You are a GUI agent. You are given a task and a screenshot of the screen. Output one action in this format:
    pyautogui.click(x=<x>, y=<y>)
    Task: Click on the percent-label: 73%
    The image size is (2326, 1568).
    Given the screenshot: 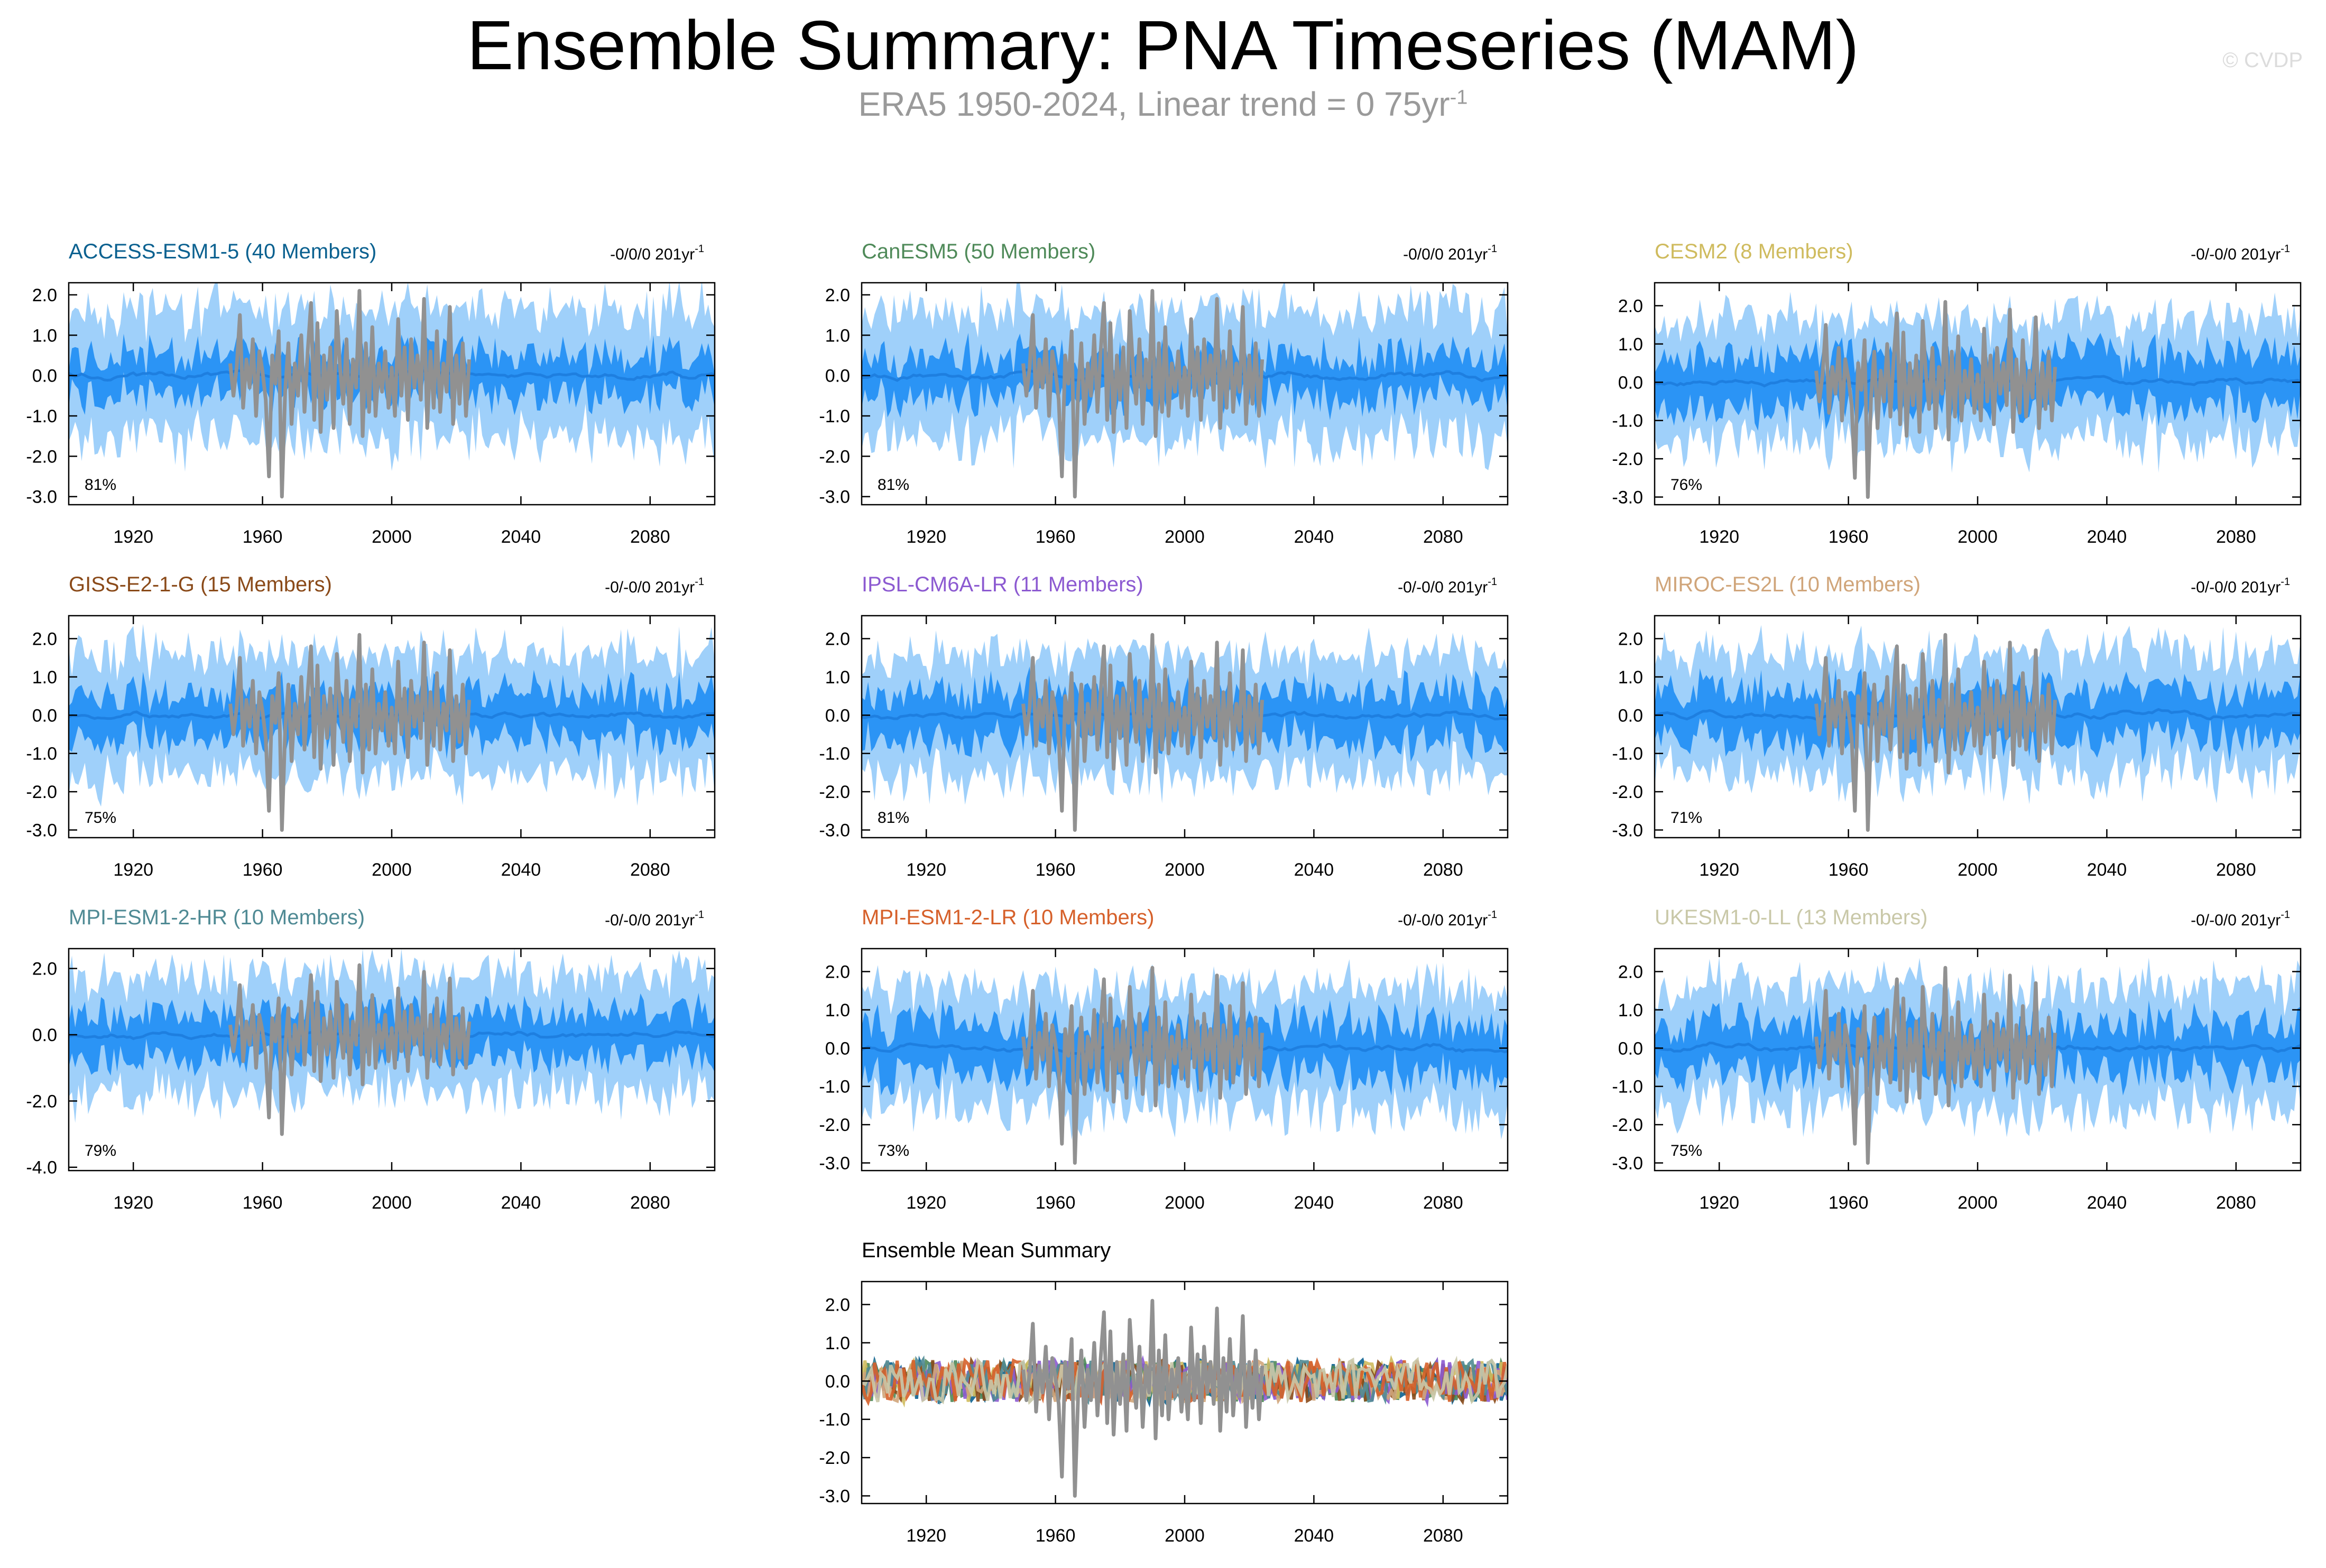 What is the action you would take?
    pyautogui.click(x=894, y=1150)
    